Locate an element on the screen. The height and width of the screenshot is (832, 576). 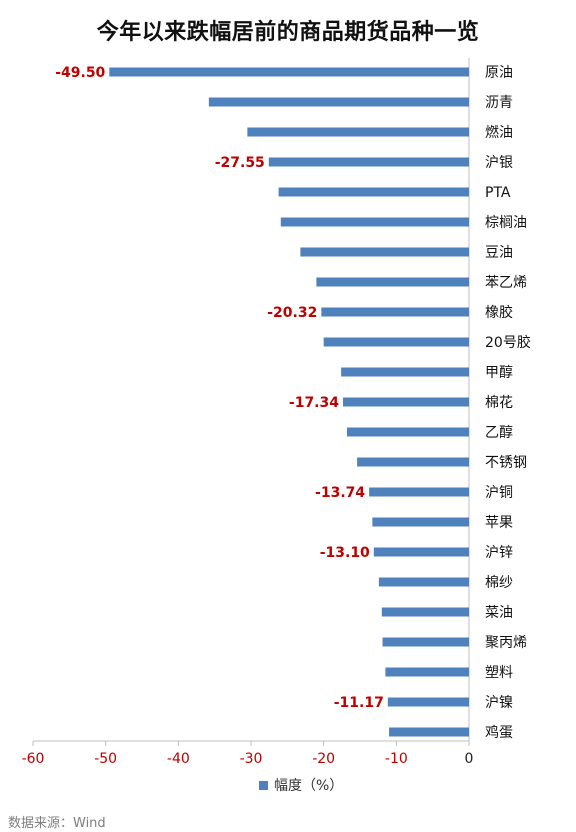
category-label: 20号胶 is located at coordinates (508, 342).